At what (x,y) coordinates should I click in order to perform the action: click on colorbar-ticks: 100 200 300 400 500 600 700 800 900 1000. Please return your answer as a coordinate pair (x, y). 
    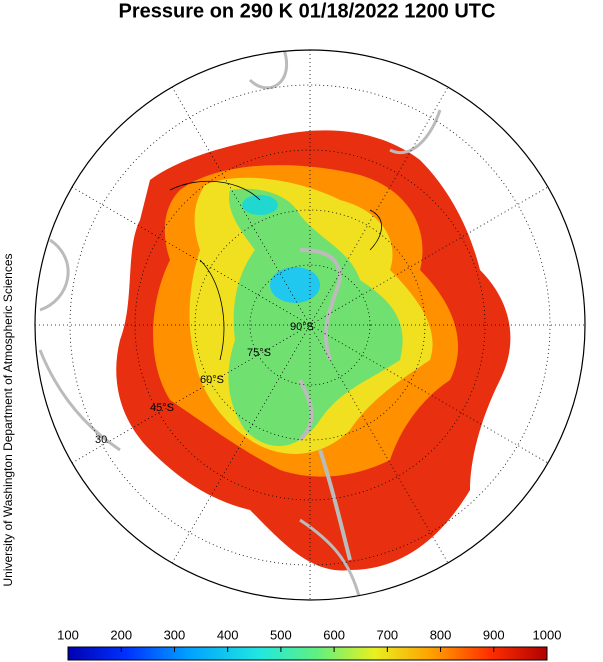
    Looking at the image, I should click on (309, 639).